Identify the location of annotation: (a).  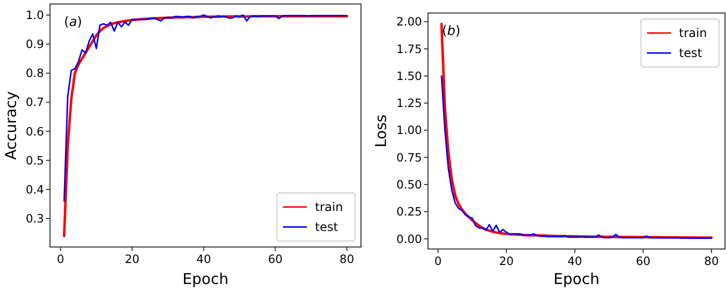
(73, 22).